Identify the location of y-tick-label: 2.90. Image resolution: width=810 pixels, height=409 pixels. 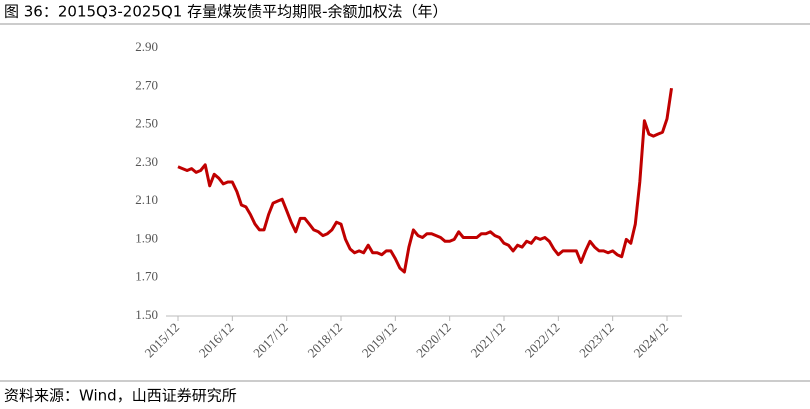
(146, 46).